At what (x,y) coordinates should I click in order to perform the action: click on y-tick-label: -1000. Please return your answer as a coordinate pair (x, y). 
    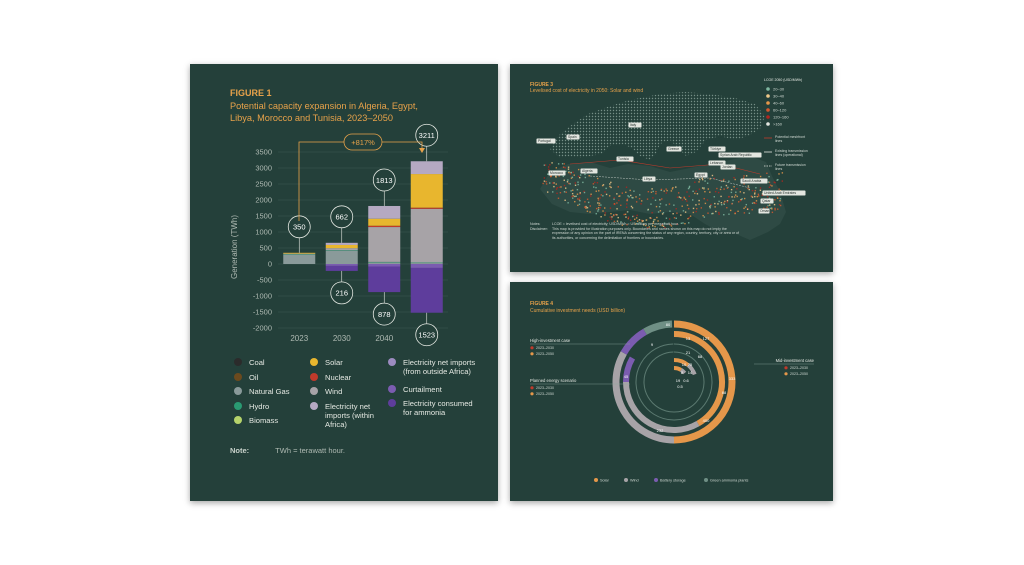
    Looking at the image, I should click on (262, 296).